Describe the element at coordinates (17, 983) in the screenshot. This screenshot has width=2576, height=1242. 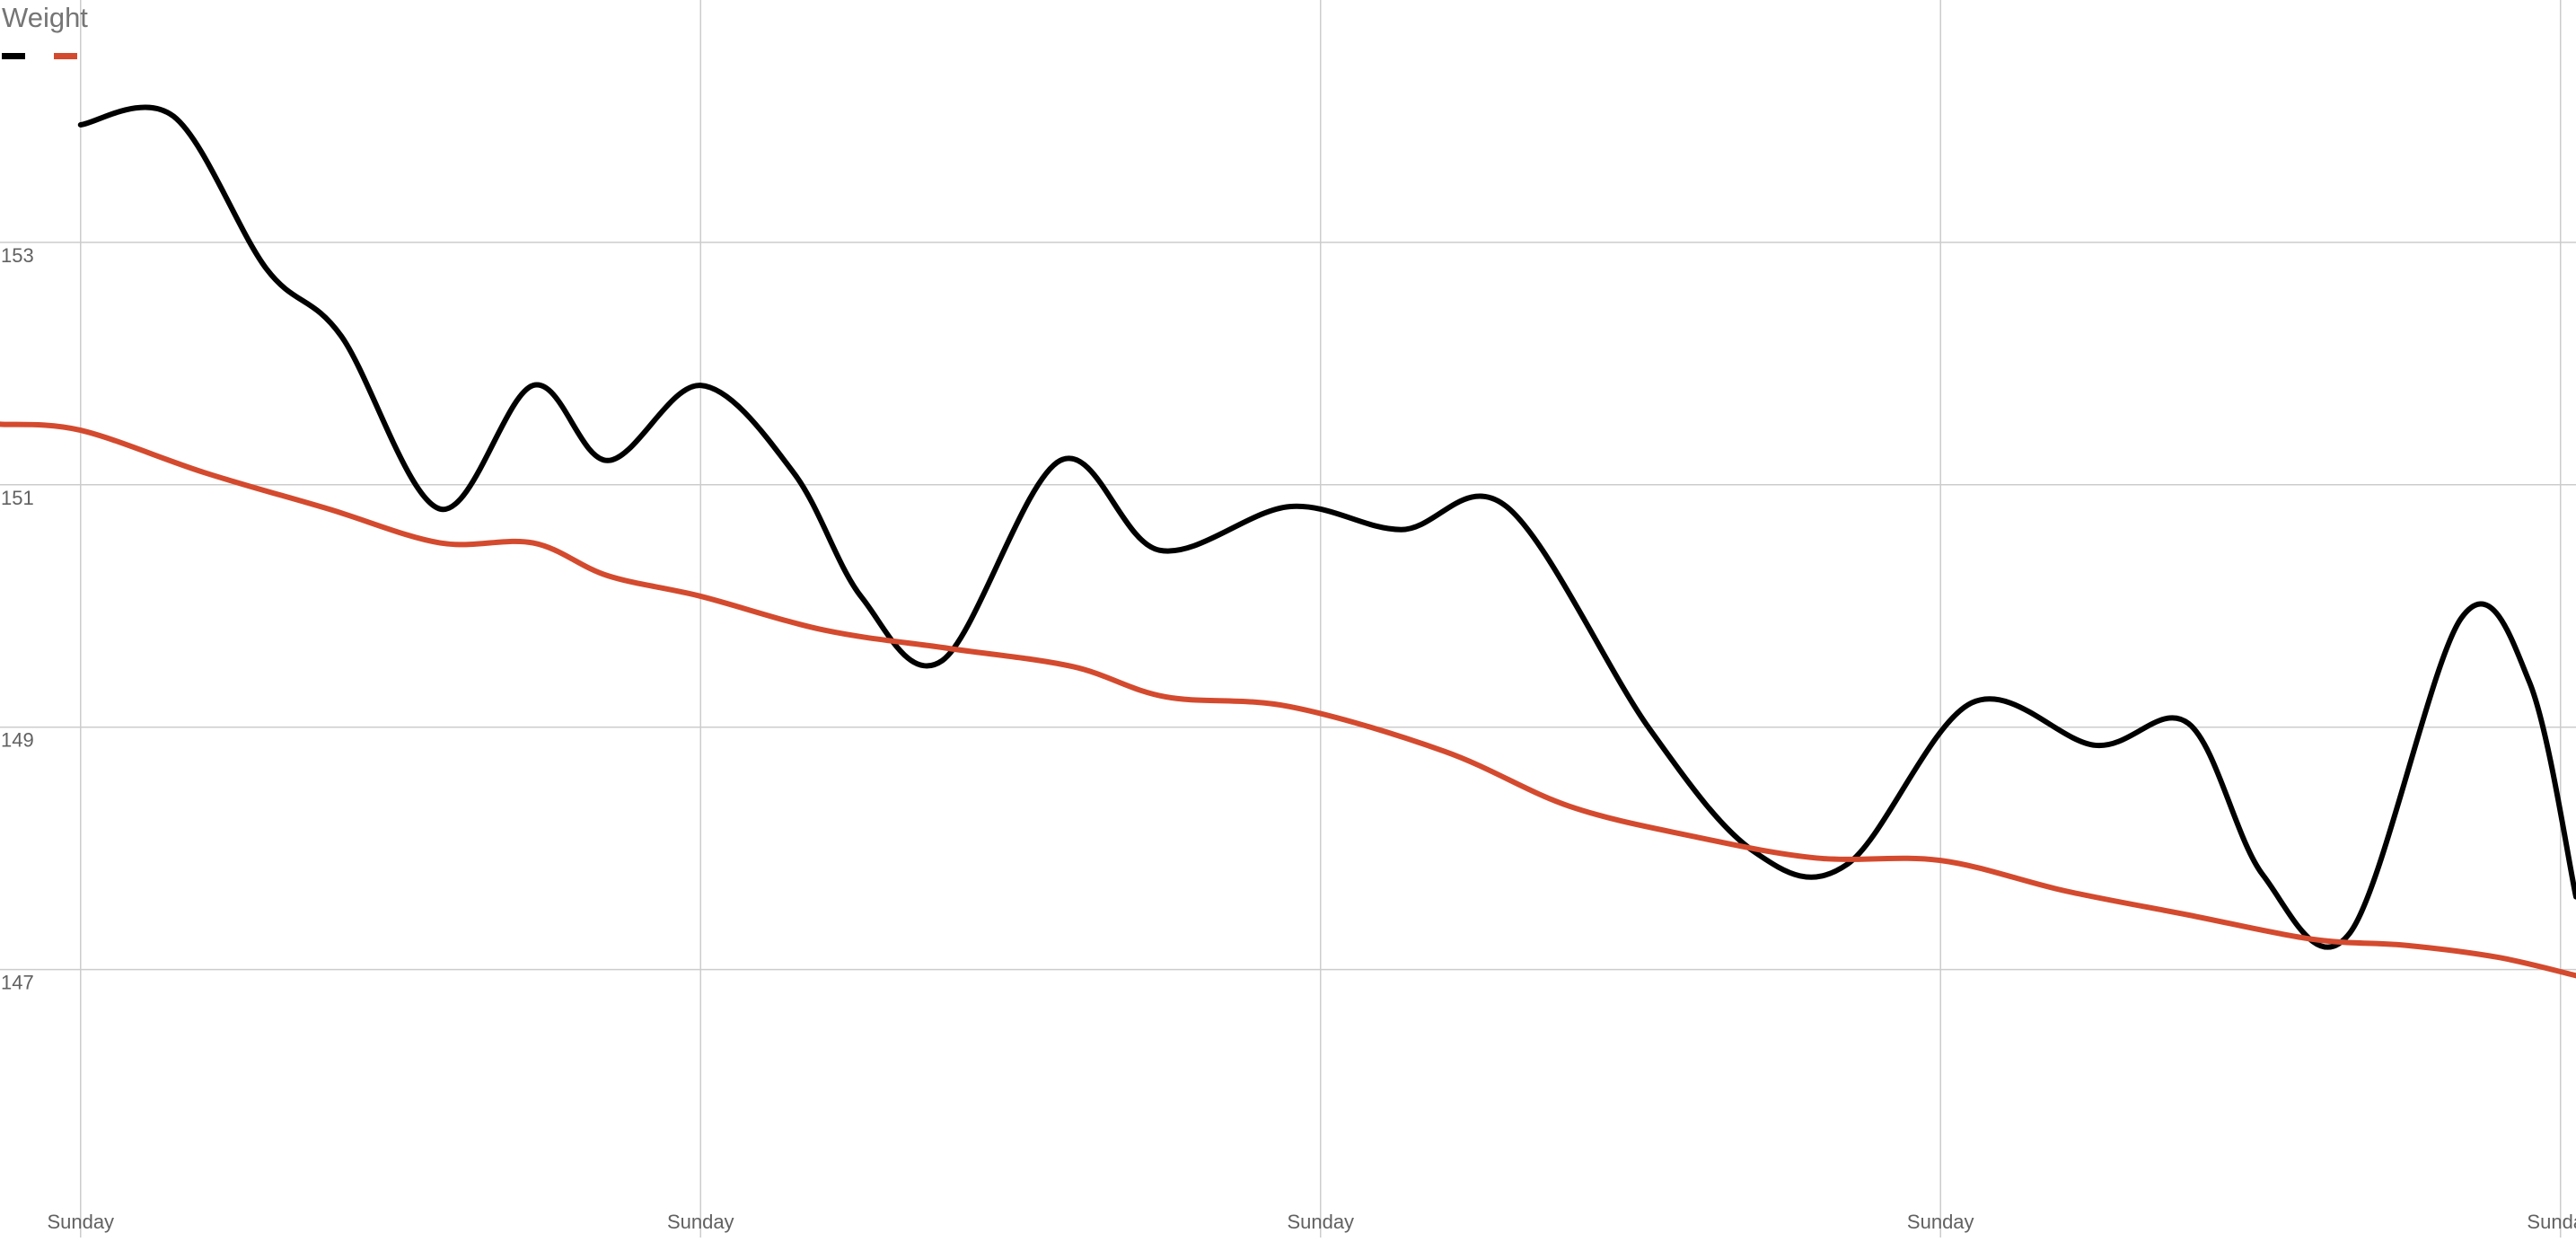
I see `y-tick-label: 147` at that location.